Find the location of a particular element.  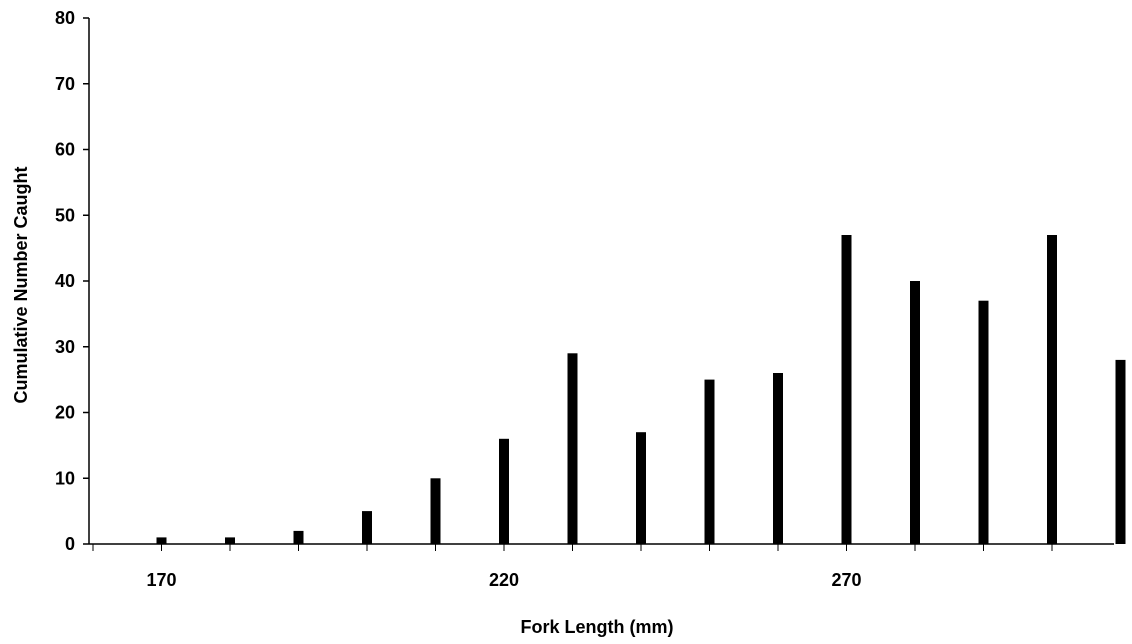

y-axis-title: Cumulative Number Caught is located at coordinates (21, 284).